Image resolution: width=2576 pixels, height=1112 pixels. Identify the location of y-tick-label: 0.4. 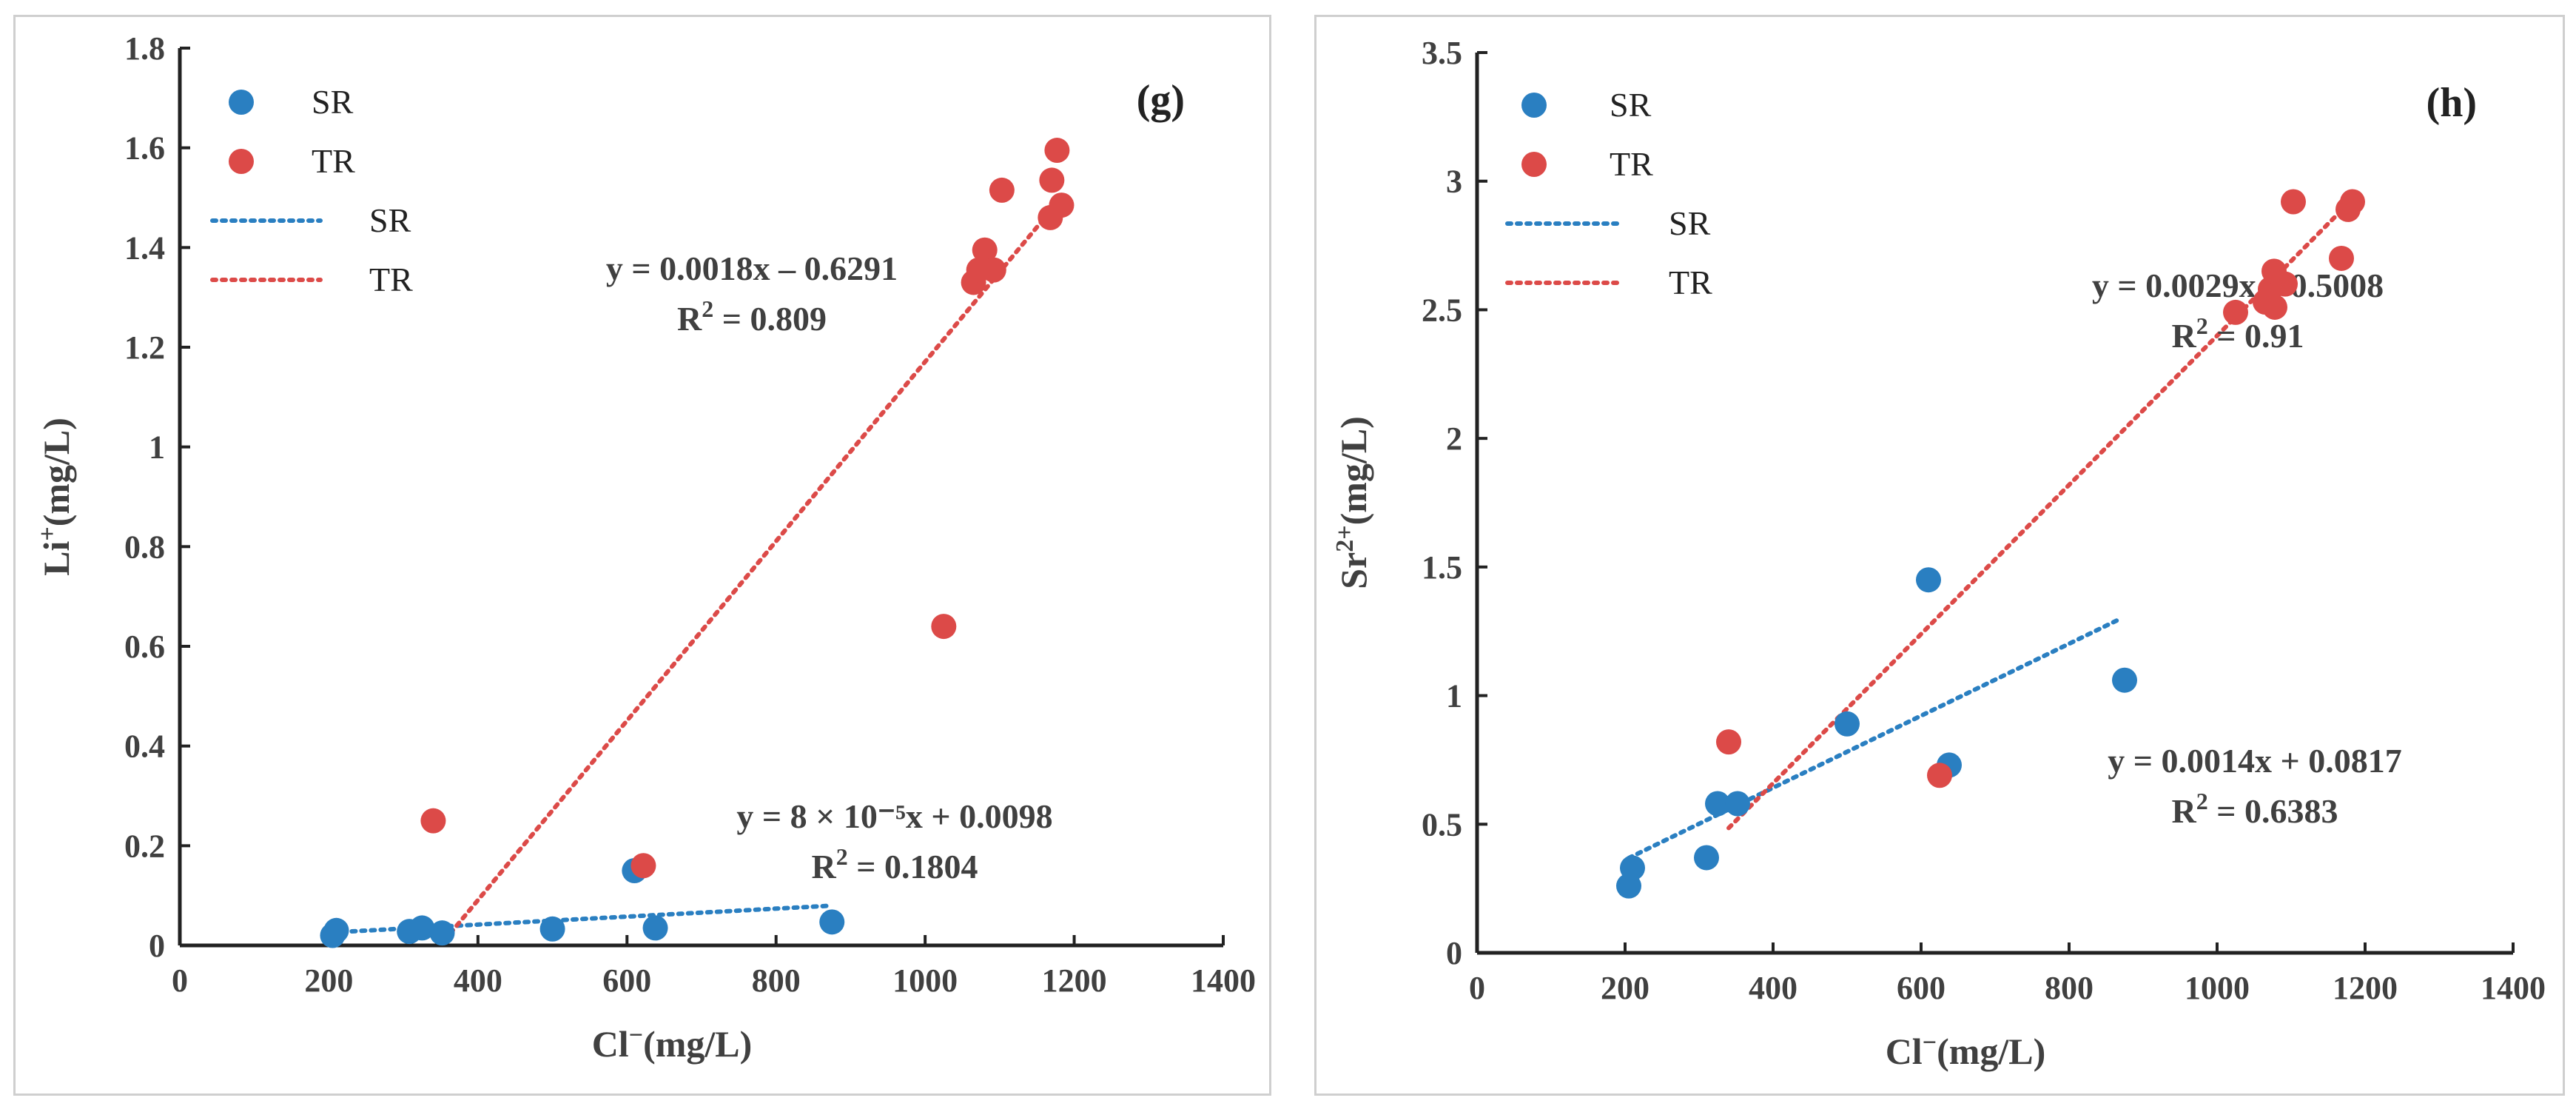
(144, 747).